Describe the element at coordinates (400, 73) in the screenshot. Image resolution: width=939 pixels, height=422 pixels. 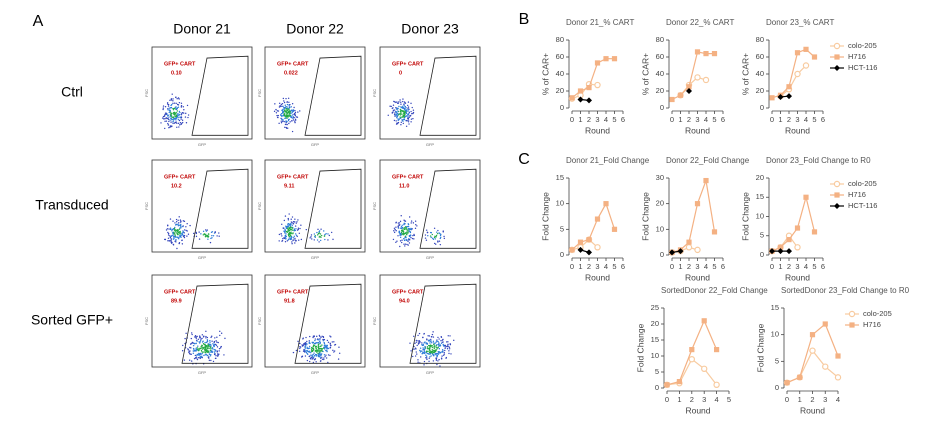
I see `gate-value: 0` at that location.